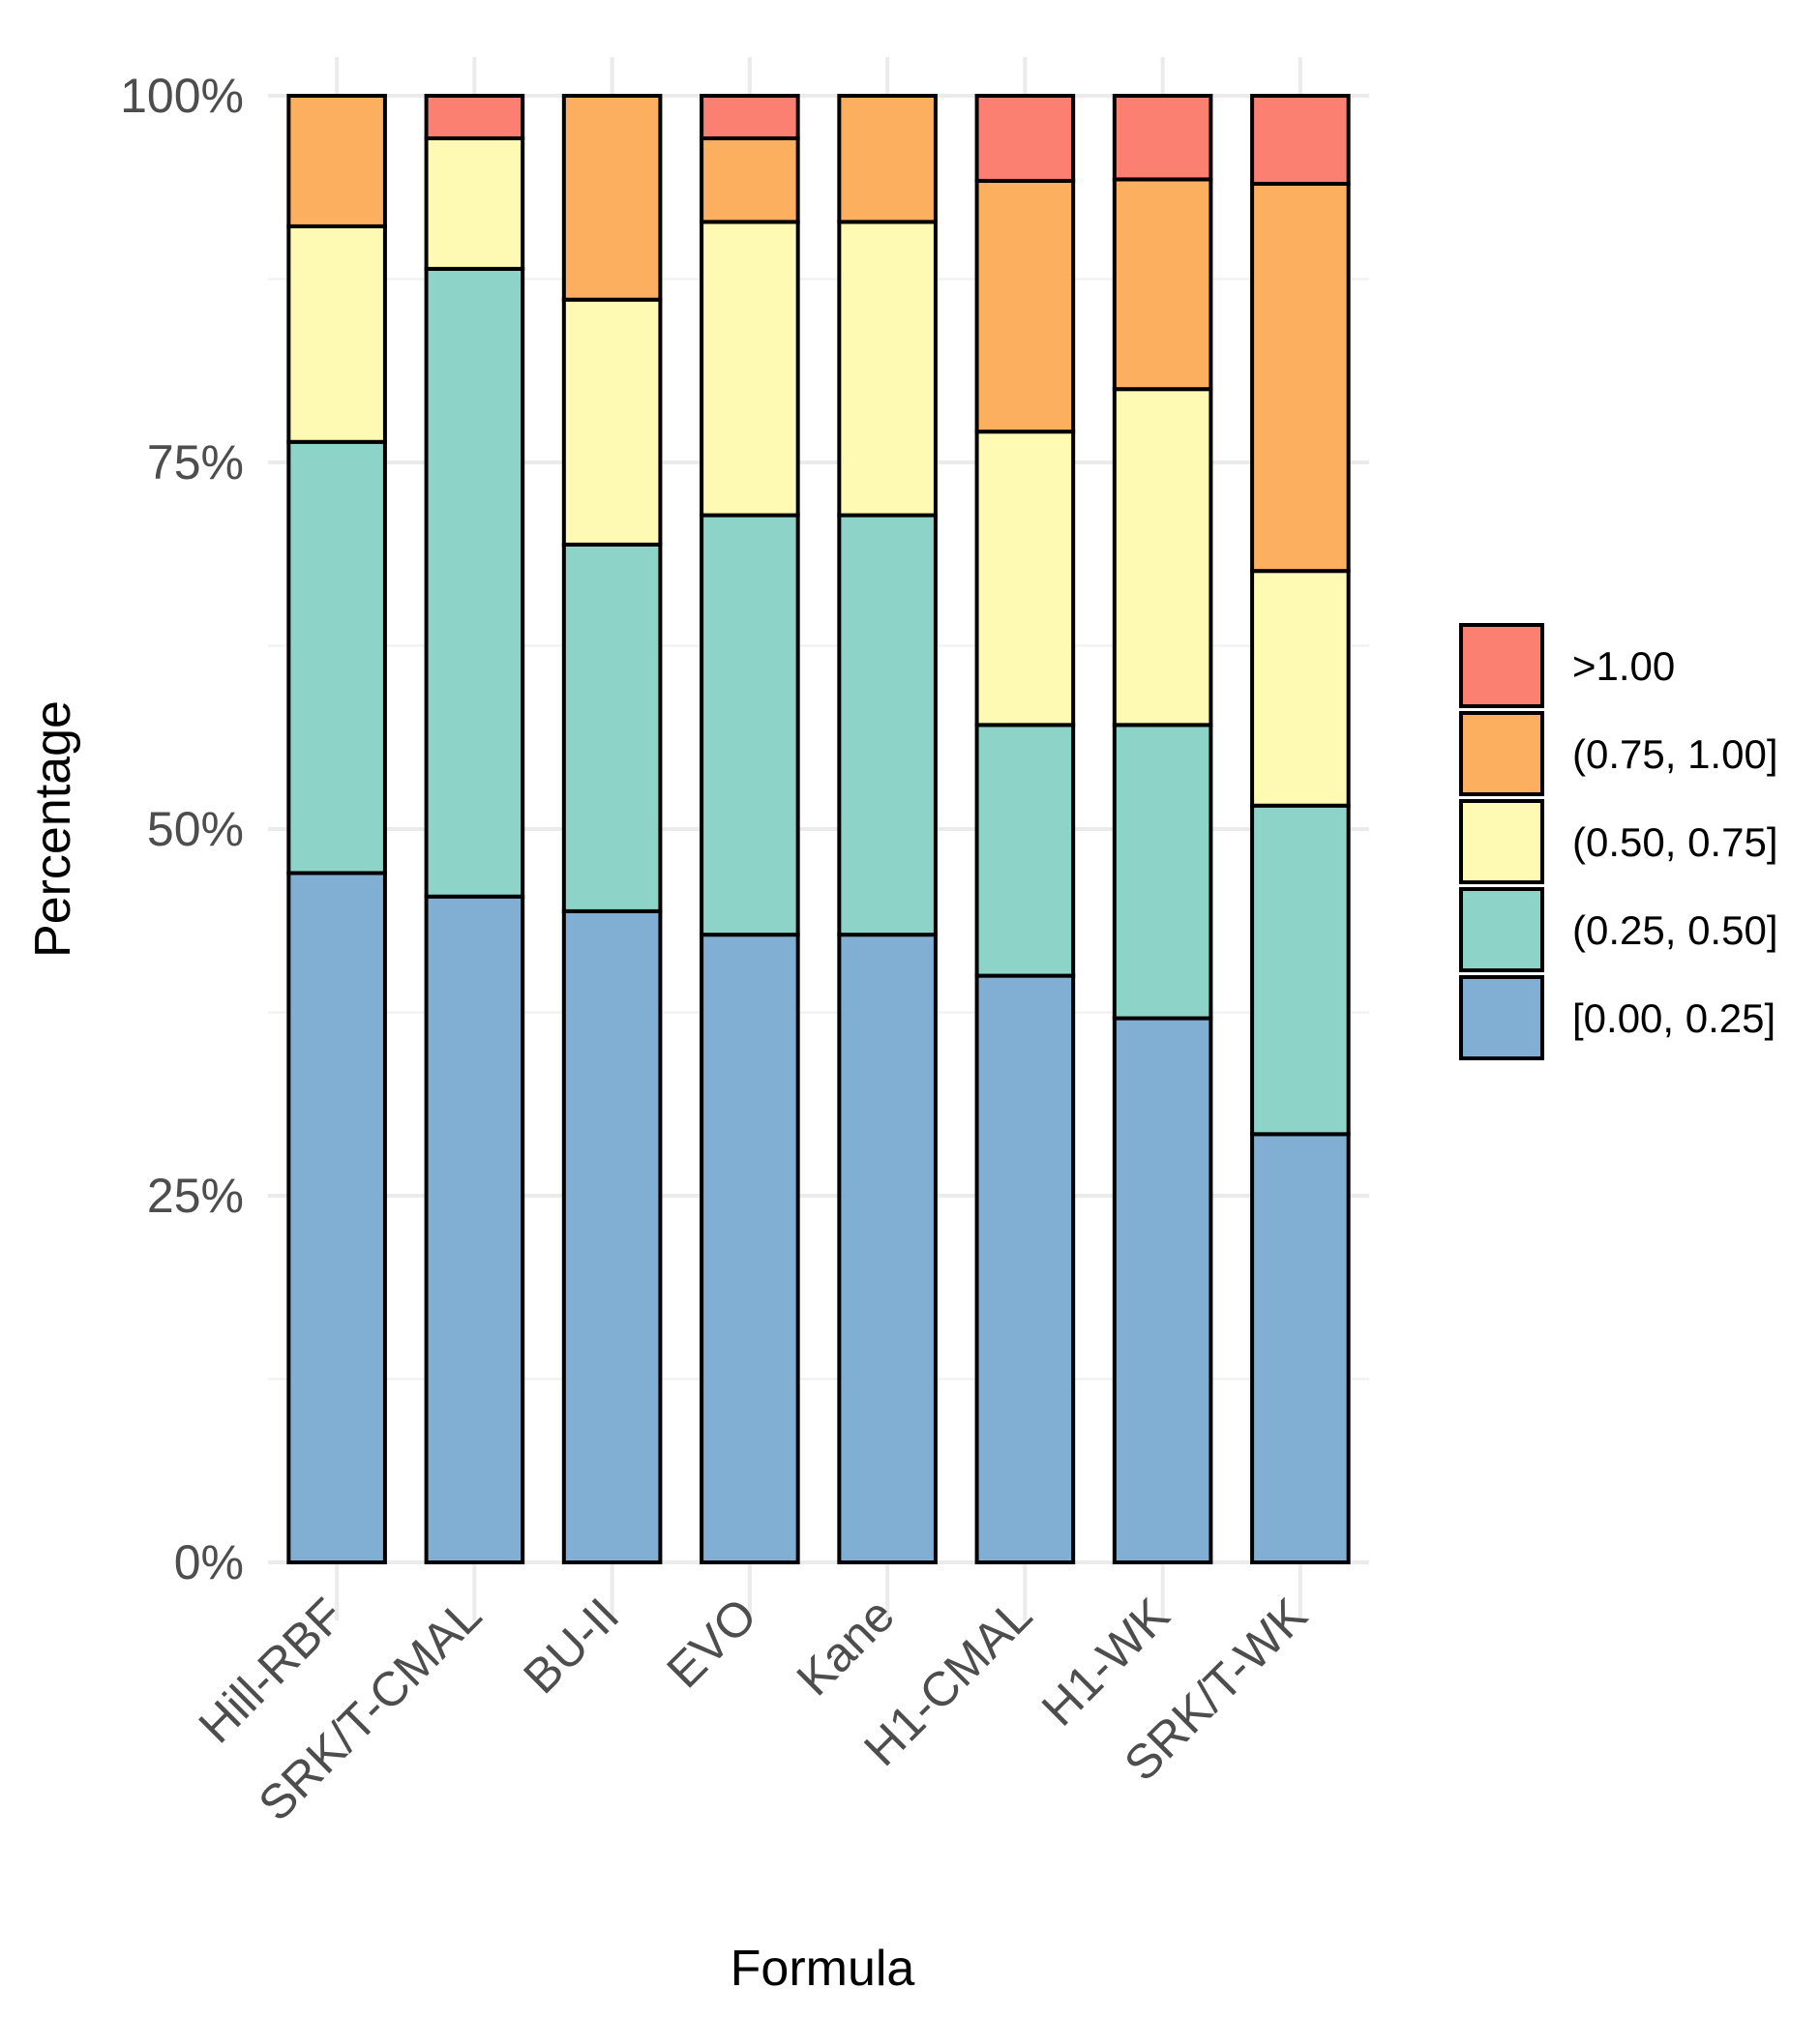 This screenshot has width=1820, height=2019. Describe the element at coordinates (196, 1196) in the screenshot. I see `y-tick-label: 25%` at that location.